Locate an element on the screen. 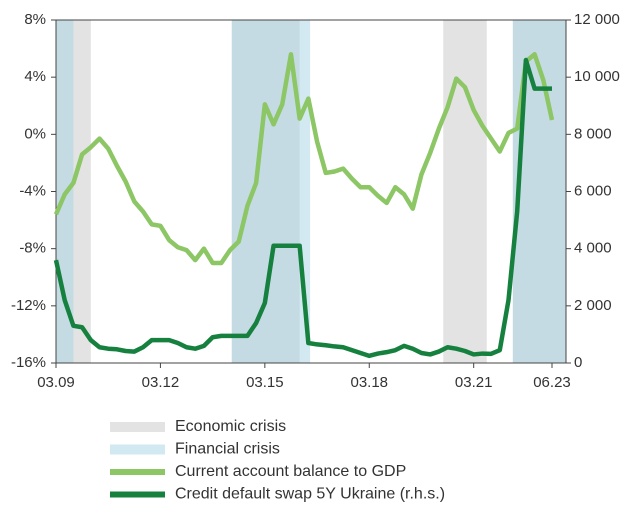  y2-tick-label: 10 000 is located at coordinates (597, 76).